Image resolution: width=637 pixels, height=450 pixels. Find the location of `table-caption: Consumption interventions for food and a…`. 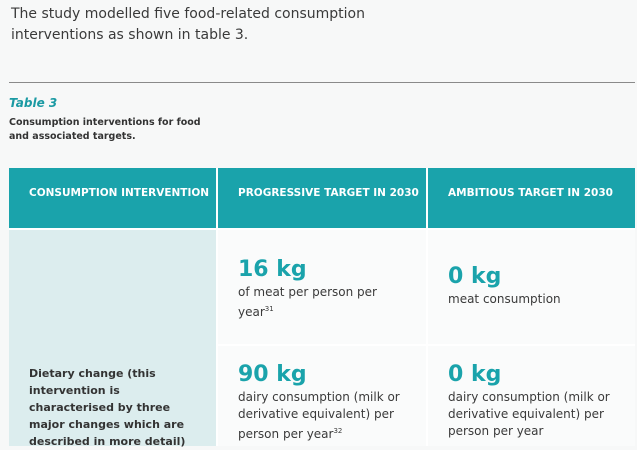

table-caption: Consumption interventions for food and a… is located at coordinates (105, 129).